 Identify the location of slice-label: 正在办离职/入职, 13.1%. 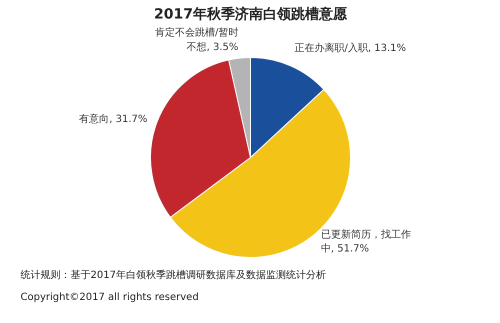
(350, 48).